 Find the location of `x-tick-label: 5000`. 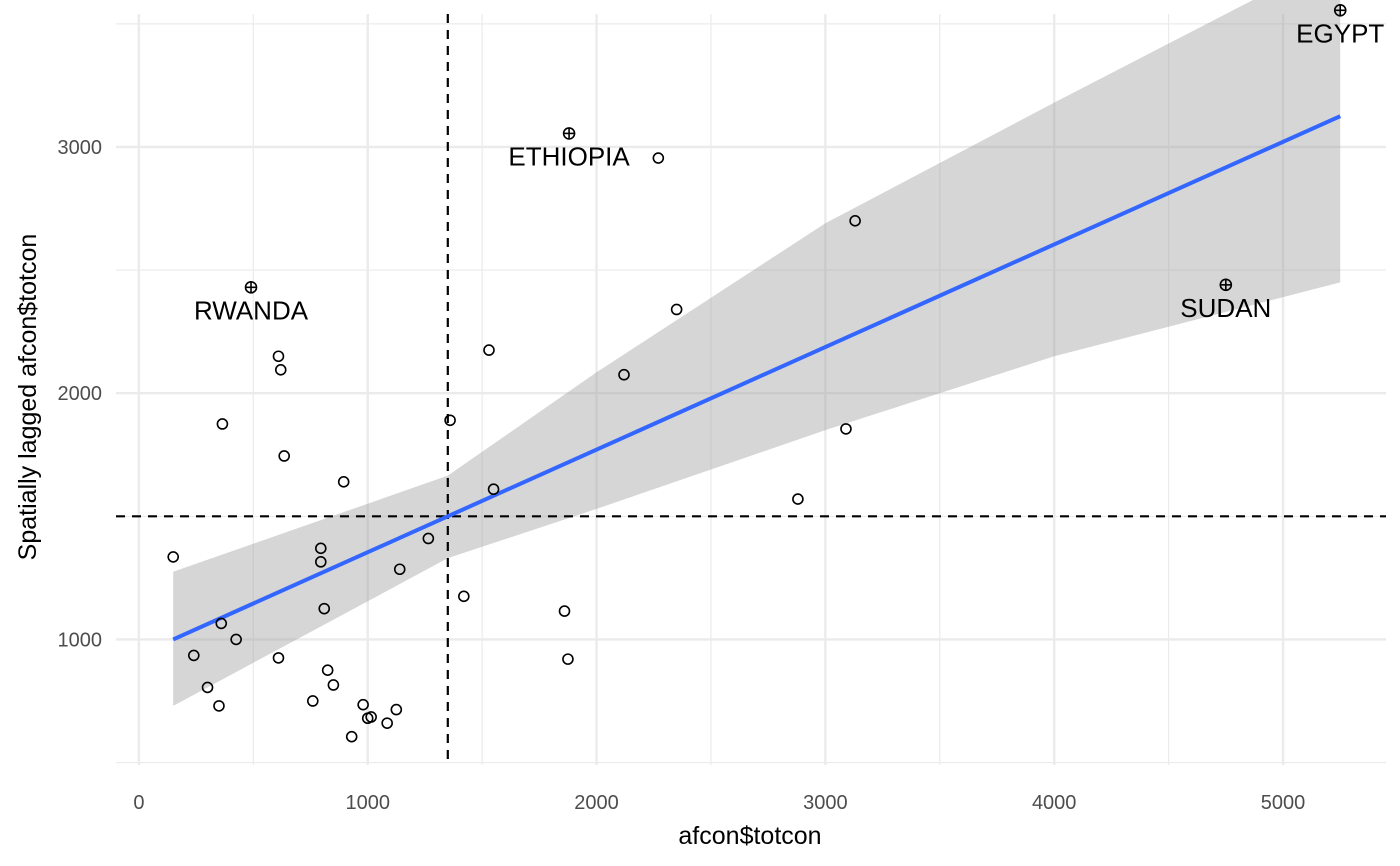

x-tick-label: 5000 is located at coordinates (1283, 803).